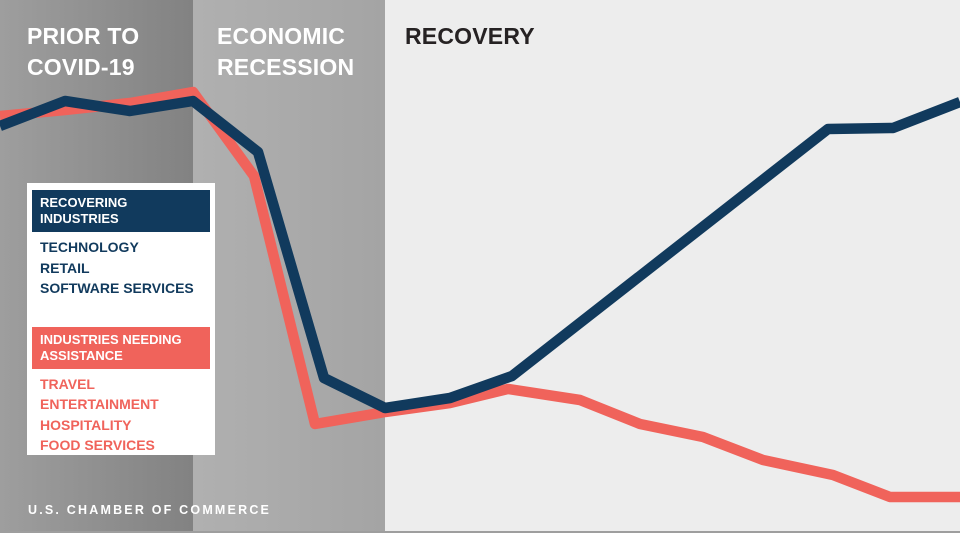 This screenshot has width=960, height=540. Describe the element at coordinates (121, 211) in the screenshot. I see `legend-header-recovering-industries: RECOVERING INDUSTRIES` at that location.